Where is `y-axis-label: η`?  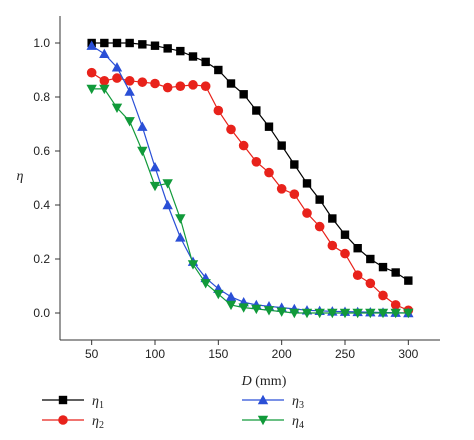 y-axis-label: η is located at coordinates (20, 176).